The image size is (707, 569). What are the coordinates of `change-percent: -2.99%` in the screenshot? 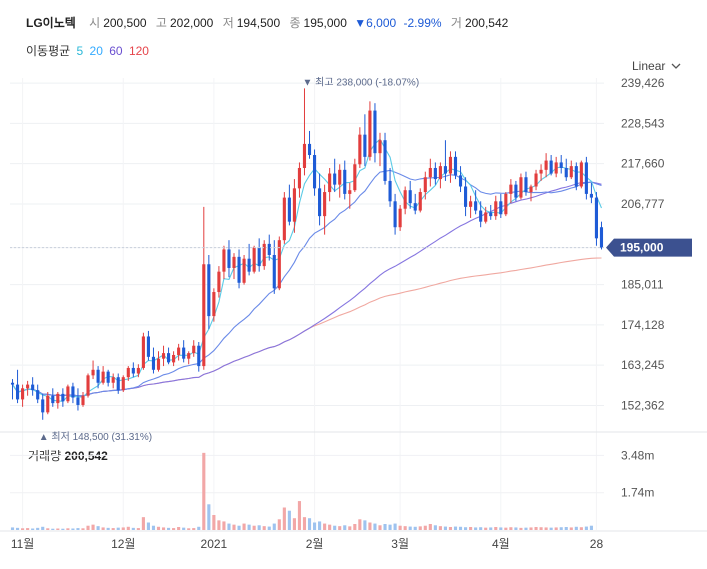 It's located at (422, 23).